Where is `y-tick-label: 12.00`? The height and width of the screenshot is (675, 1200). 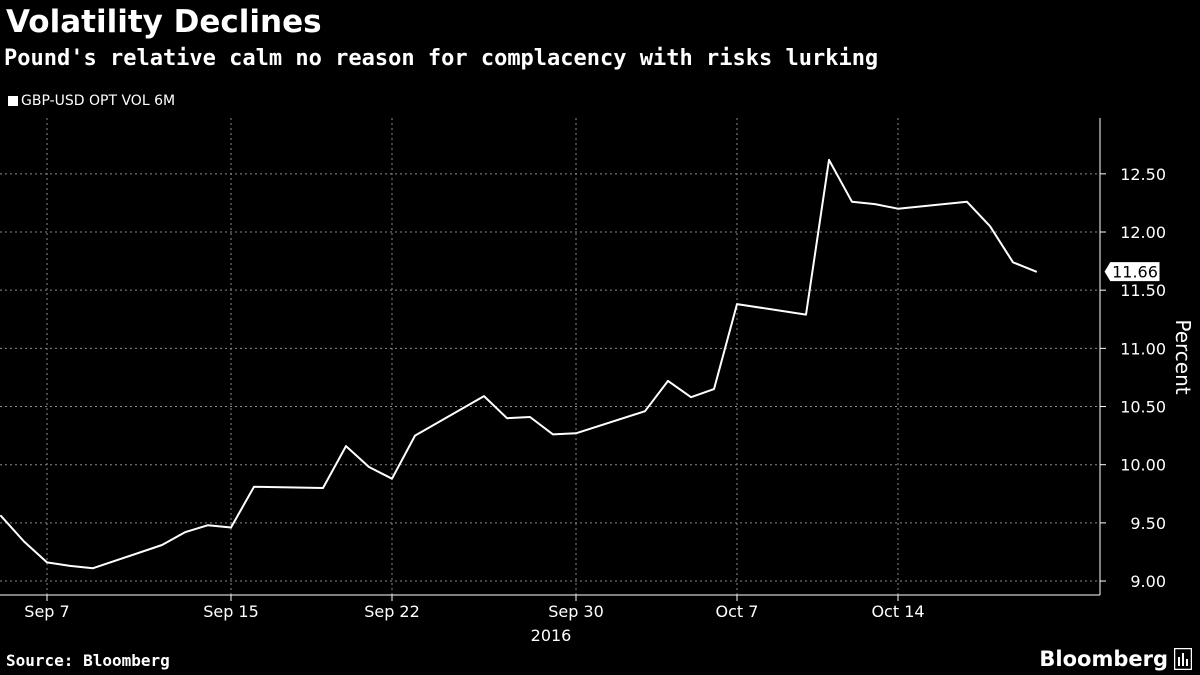 y-tick-label: 12.00 is located at coordinates (1143, 232).